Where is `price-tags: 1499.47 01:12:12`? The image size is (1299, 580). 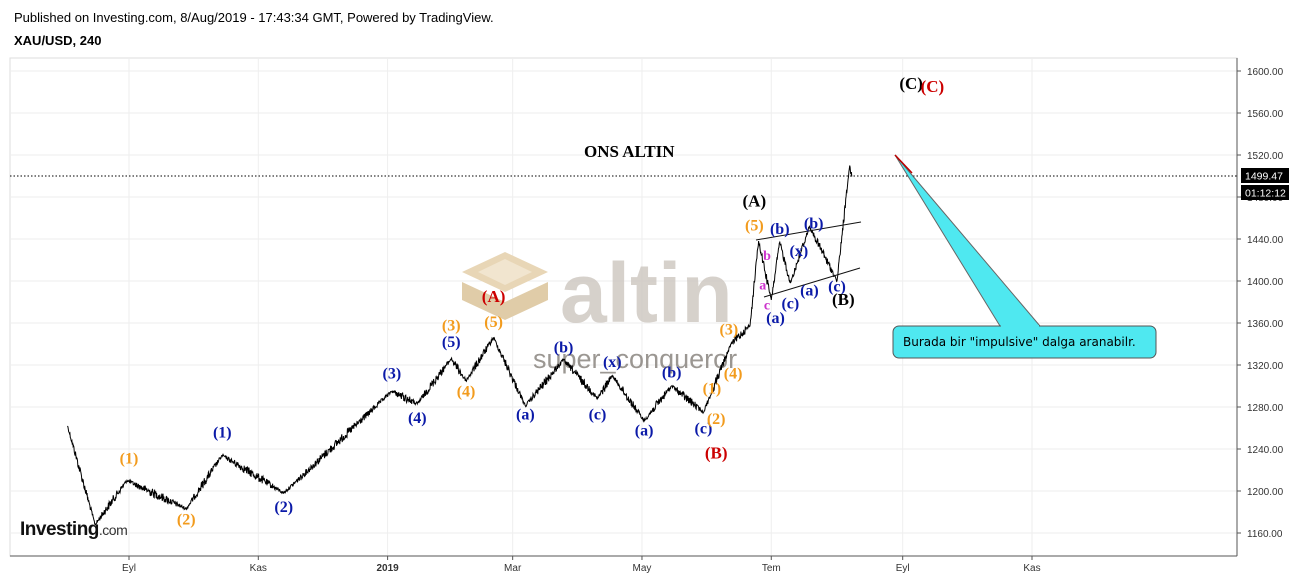
price-tags: 1499.47 01:12:12 is located at coordinates (1265, 184).